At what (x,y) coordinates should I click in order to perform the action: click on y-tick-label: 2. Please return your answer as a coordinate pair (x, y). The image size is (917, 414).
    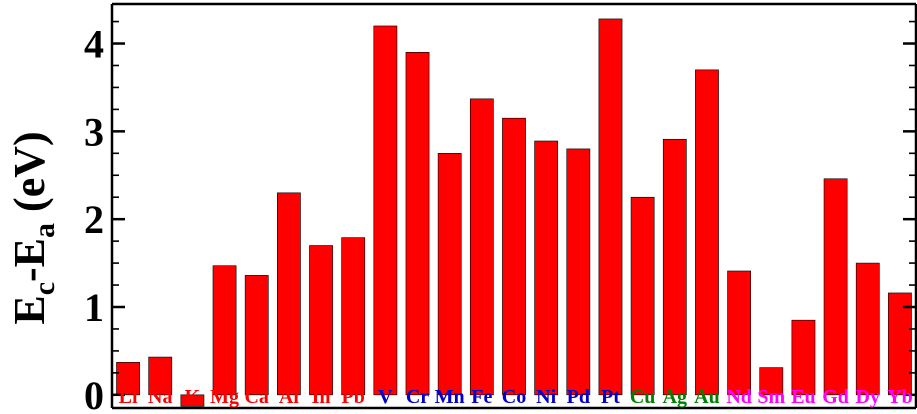
    Looking at the image, I should click on (94, 219).